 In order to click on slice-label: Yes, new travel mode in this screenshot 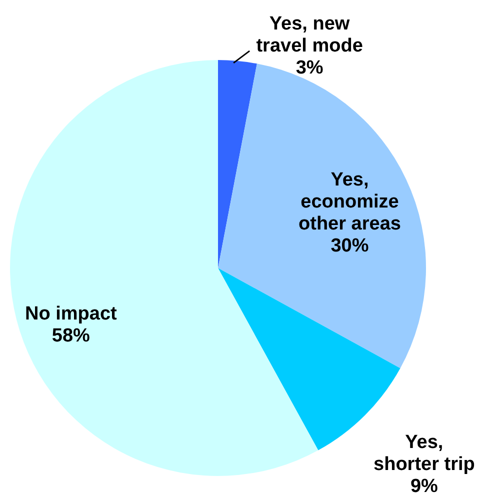, I will do `click(309, 35)`.